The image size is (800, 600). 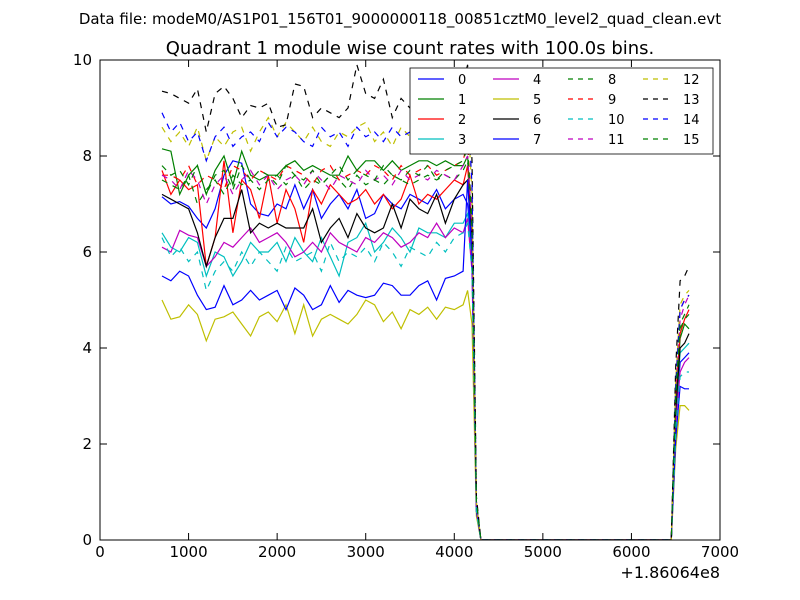 I want to click on y-tick-label: 0, so click(x=87, y=540).